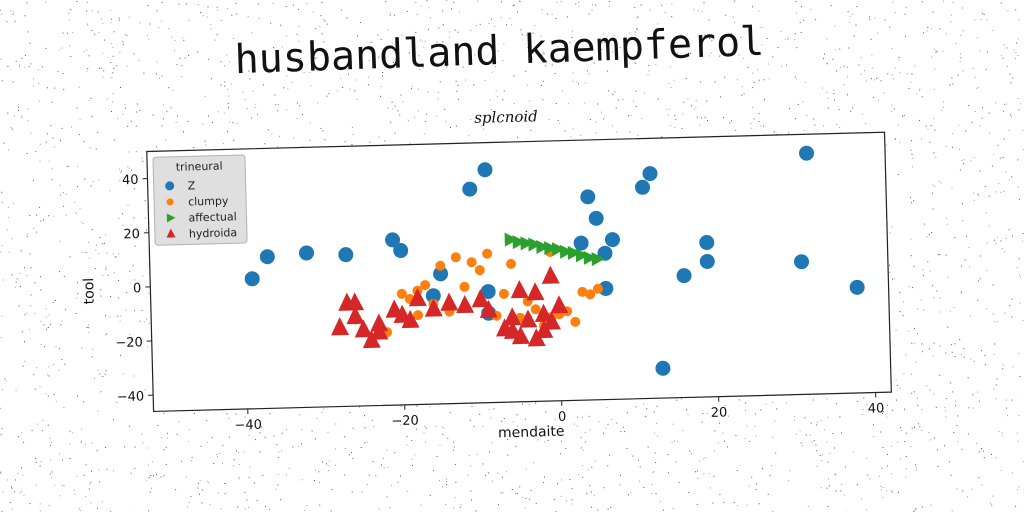 This screenshot has width=1024, height=512. Describe the element at coordinates (405, 421) in the screenshot. I see `x-tick-label: −20` at that location.